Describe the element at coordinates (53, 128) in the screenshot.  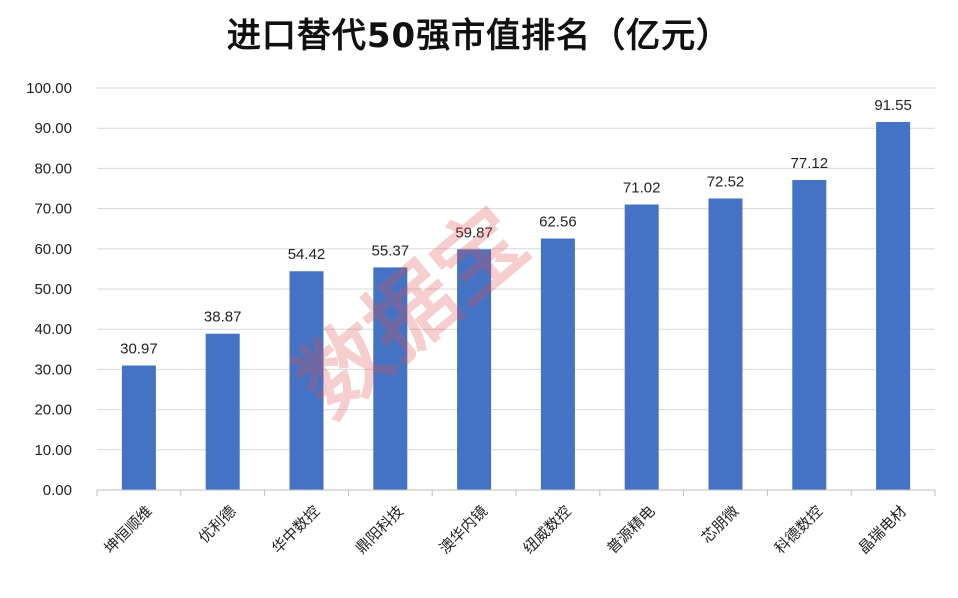
I see `y-tick-label: 90.00` at that location.